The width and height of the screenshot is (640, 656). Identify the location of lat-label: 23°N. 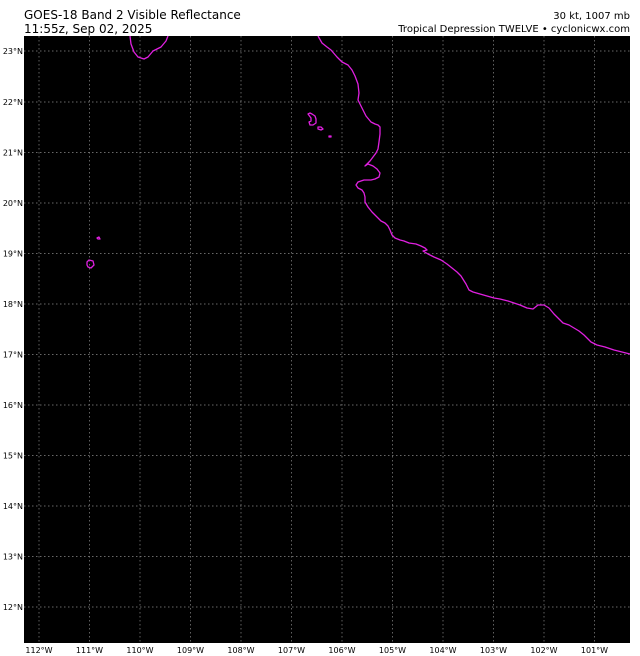
(13, 51).